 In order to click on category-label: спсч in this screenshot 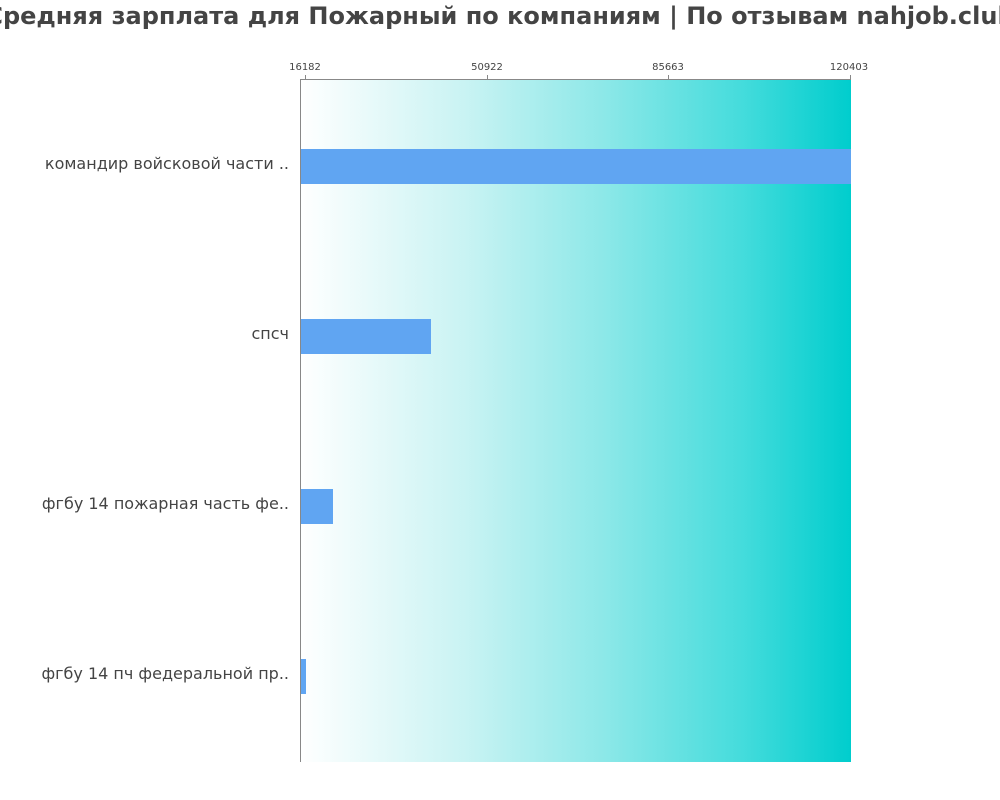, I will do `click(270, 333)`.